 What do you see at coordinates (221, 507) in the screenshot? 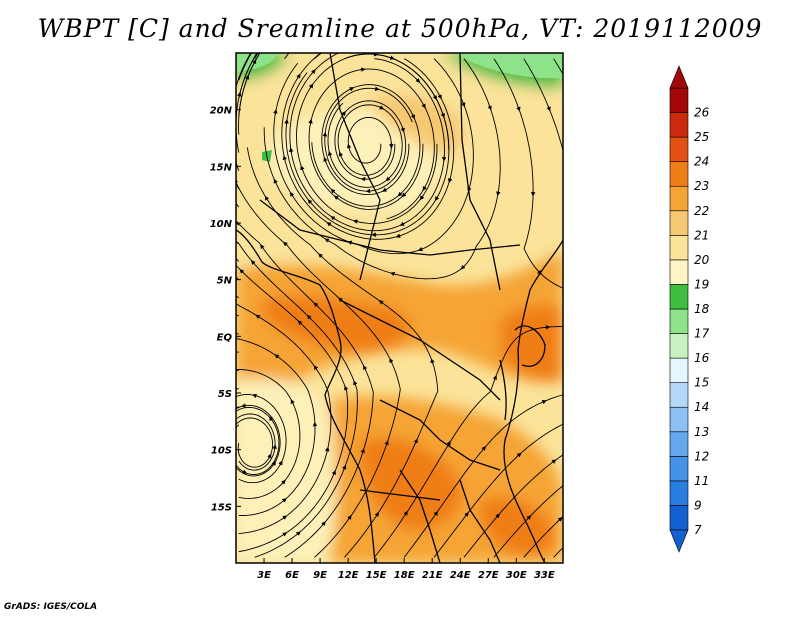
I see `y-tick-label: 15S` at bounding box center [221, 507].